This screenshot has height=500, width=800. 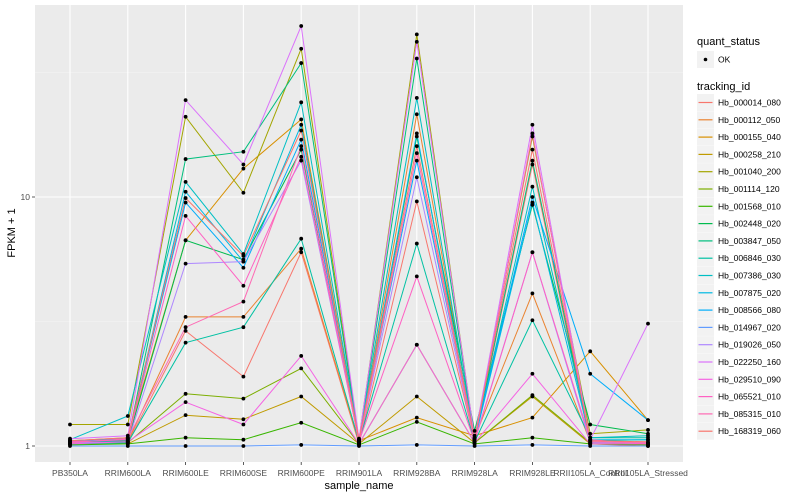 I want to click on x-tick-label: PB350LA, so click(x=70, y=473).